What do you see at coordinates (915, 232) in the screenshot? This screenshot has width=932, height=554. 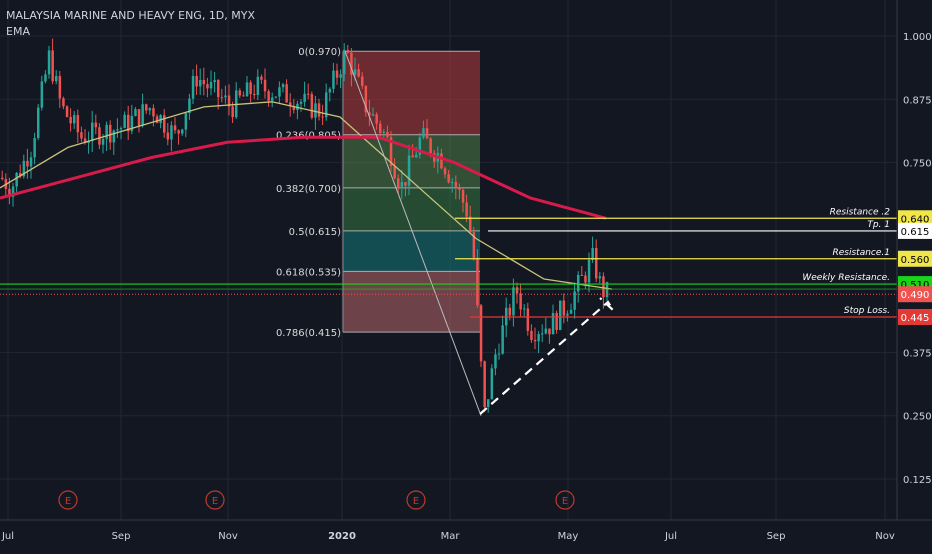 I see `level-price-text: 0.615` at bounding box center [915, 232].